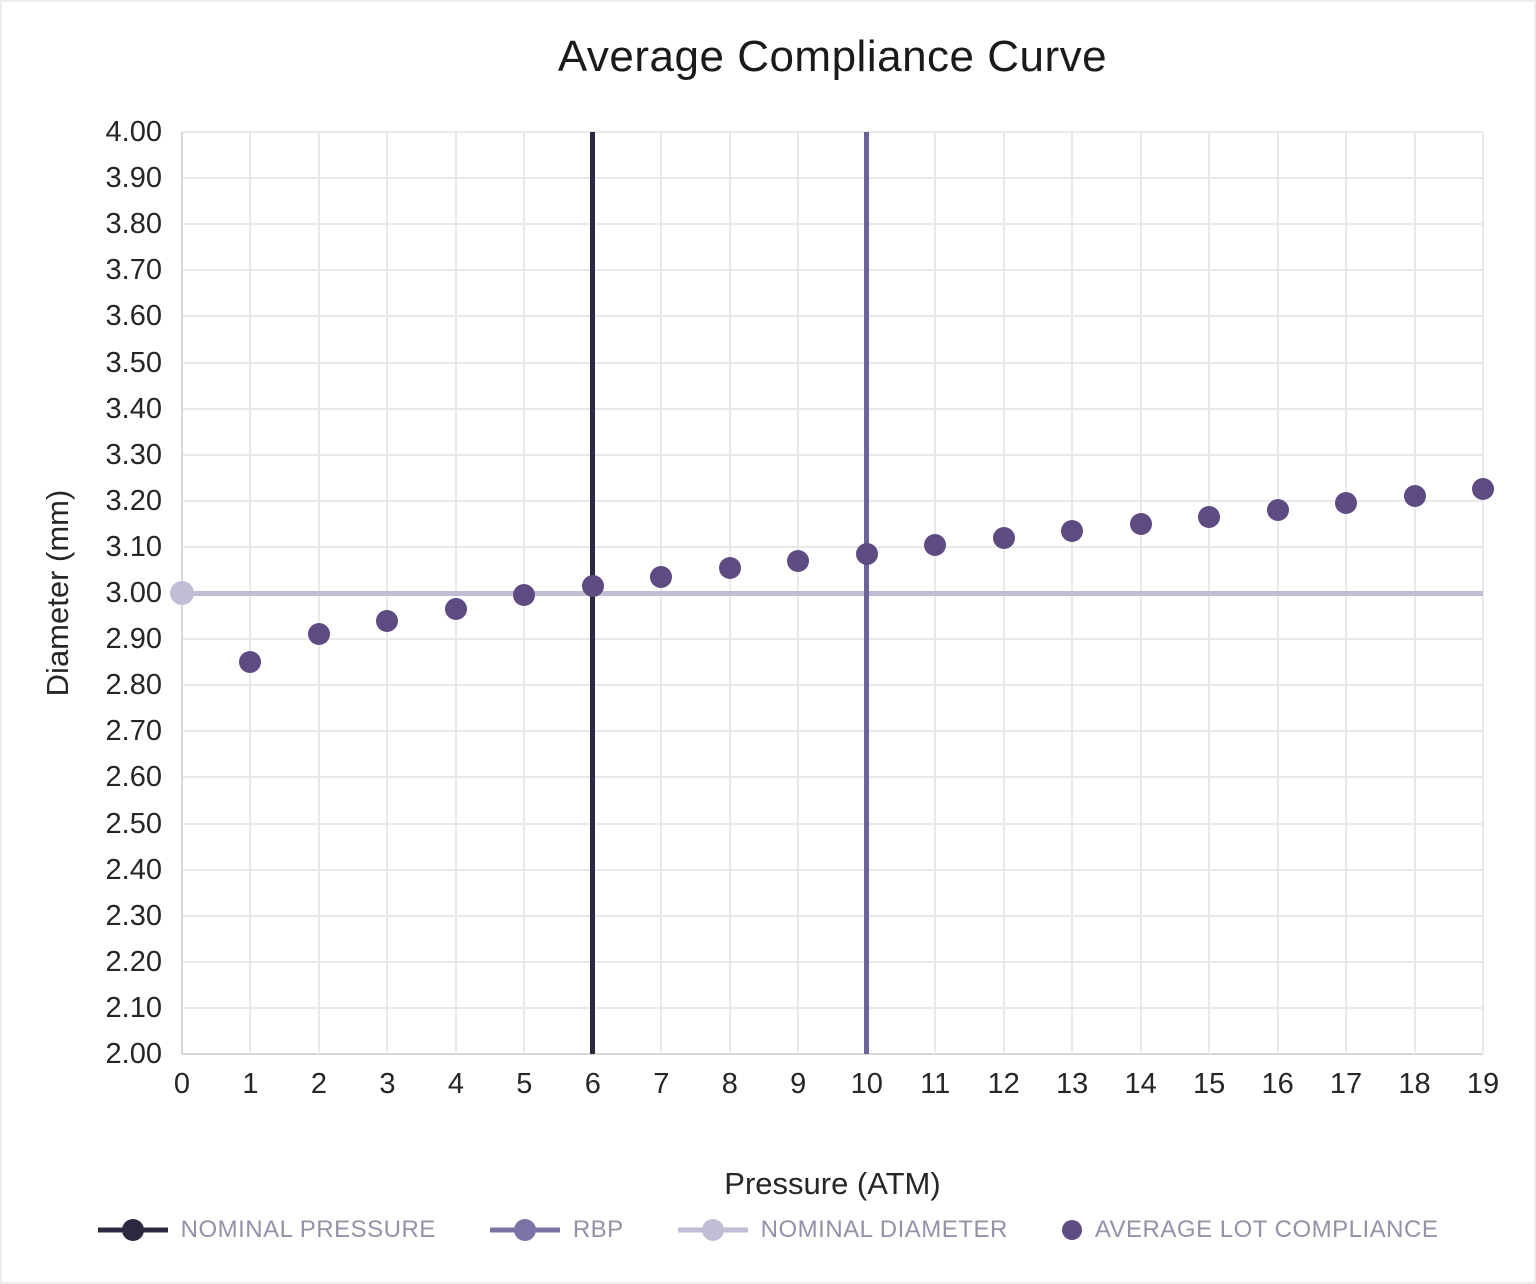 The width and height of the screenshot is (1536, 1284). Describe the element at coordinates (1483, 1084) in the screenshot. I see `x-tick-label: 19` at that location.